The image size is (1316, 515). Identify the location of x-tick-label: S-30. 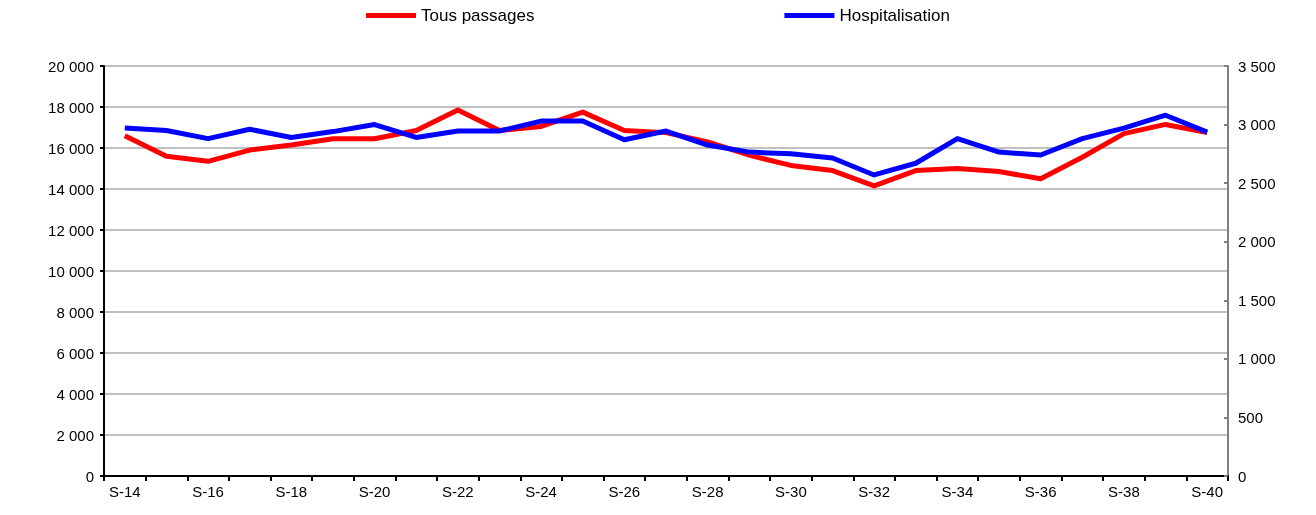
(791, 491).